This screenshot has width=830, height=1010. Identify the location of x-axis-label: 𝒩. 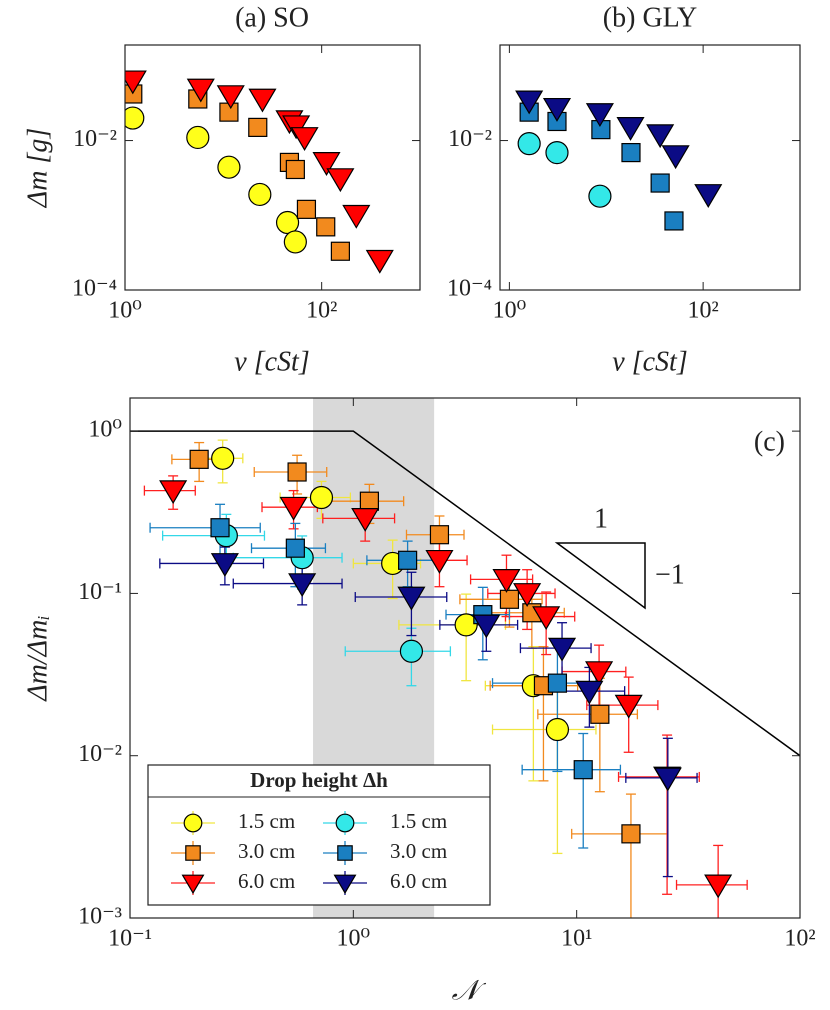
(469, 990).